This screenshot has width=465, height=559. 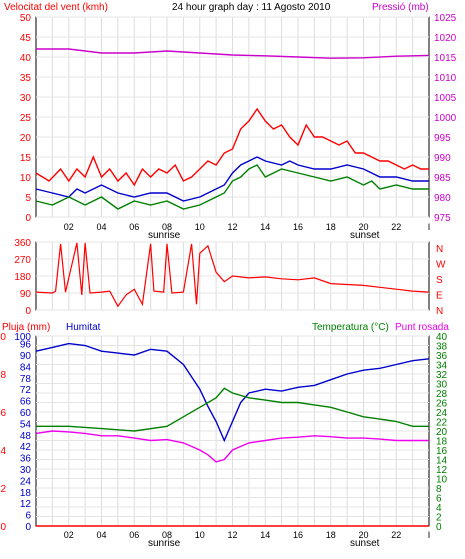 What do you see at coordinates (26, 436) in the screenshot?
I see `humidity-tick-label: 48` at bounding box center [26, 436].